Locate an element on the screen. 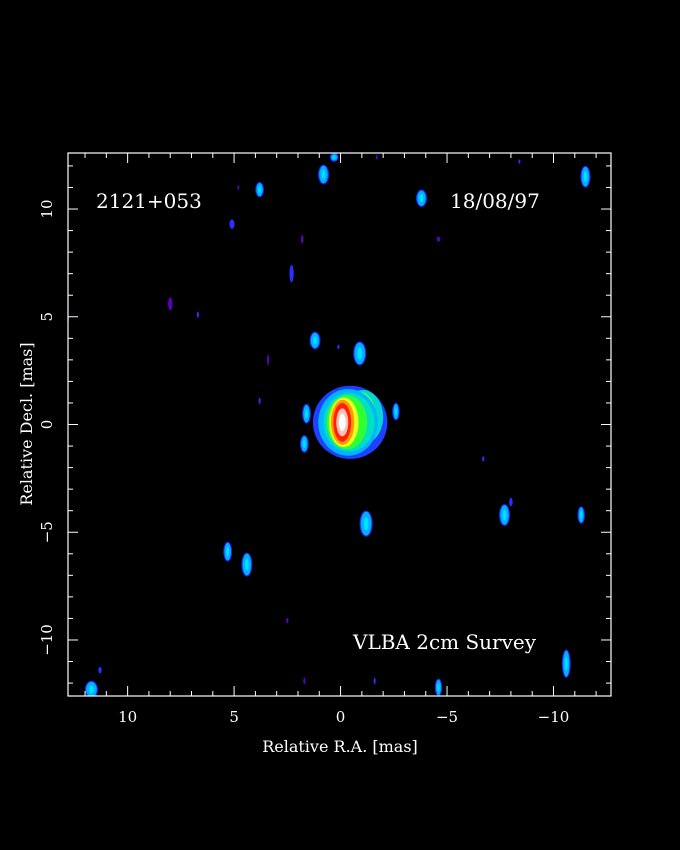  y-tick-label: −10 is located at coordinates (47, 640).